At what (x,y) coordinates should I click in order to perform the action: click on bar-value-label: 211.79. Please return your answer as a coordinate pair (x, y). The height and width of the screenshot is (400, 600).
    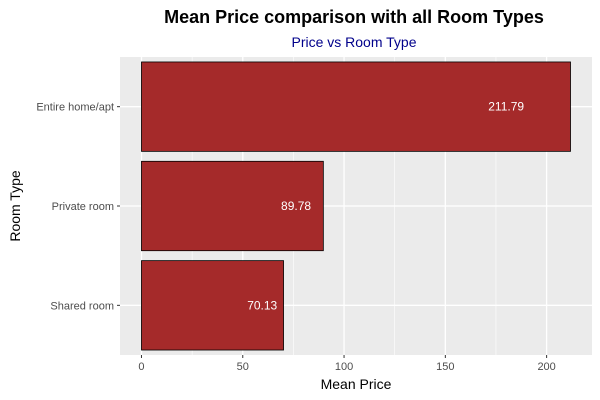
    Looking at the image, I should click on (506, 107).